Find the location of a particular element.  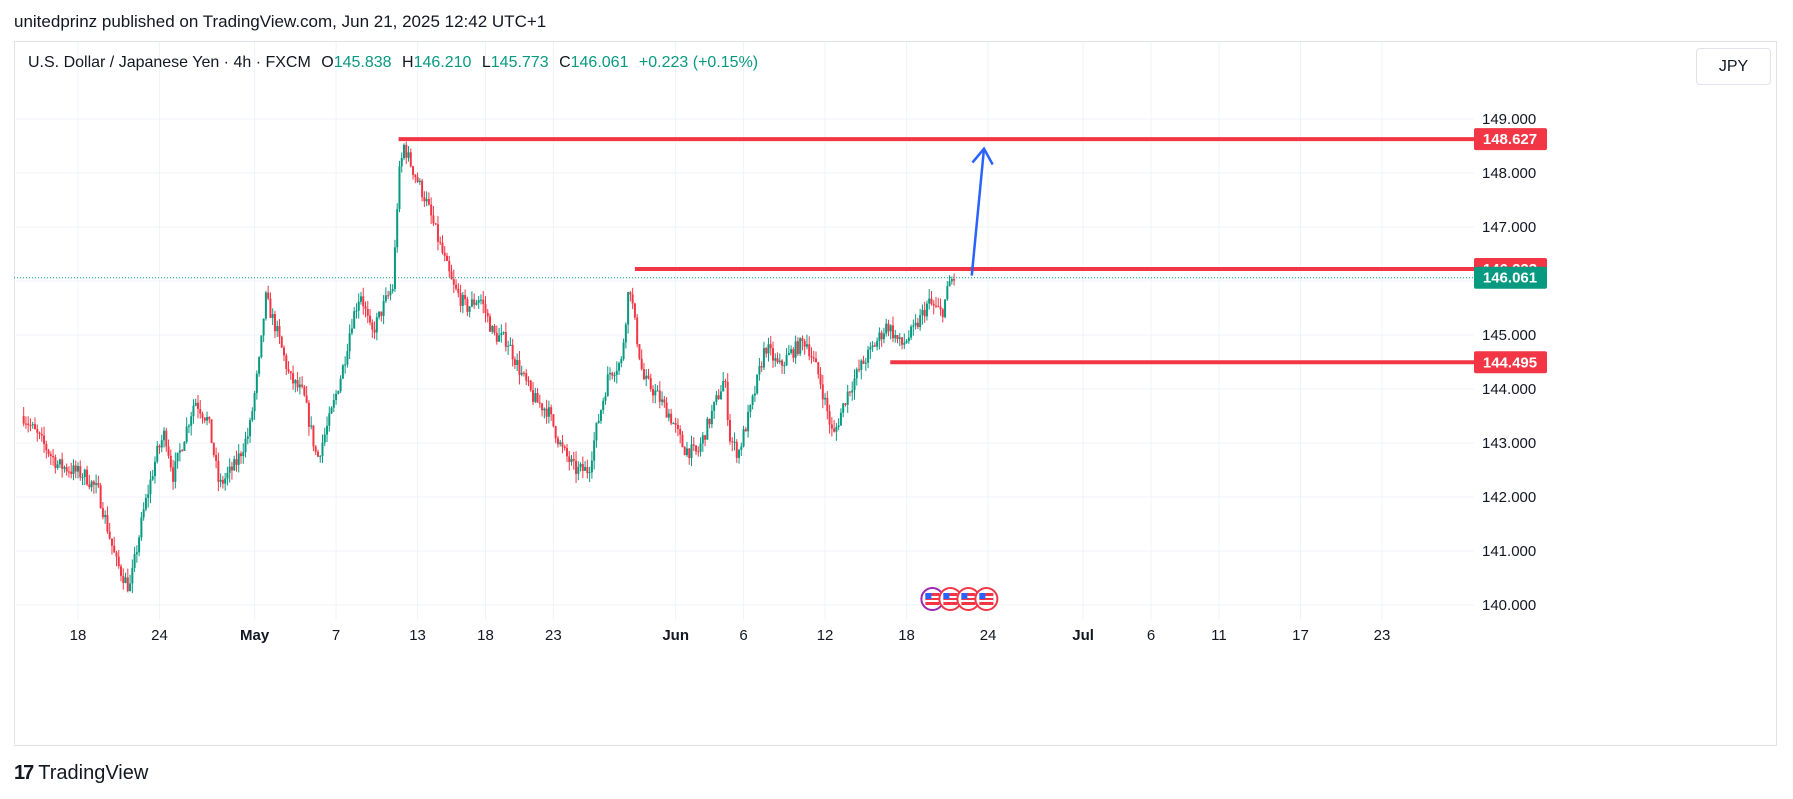

tradingview-logo: 17 TradingView is located at coordinates (81, 773).